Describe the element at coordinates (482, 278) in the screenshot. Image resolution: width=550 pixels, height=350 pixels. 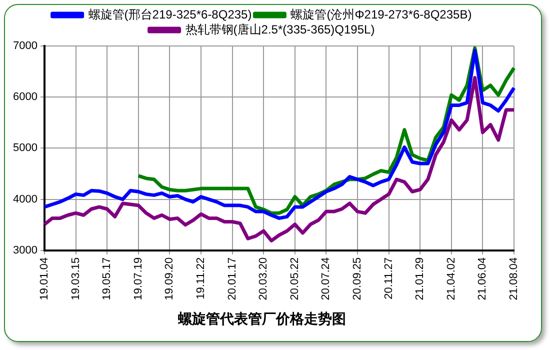
I see `x-tick-label: 21.06.04` at that location.